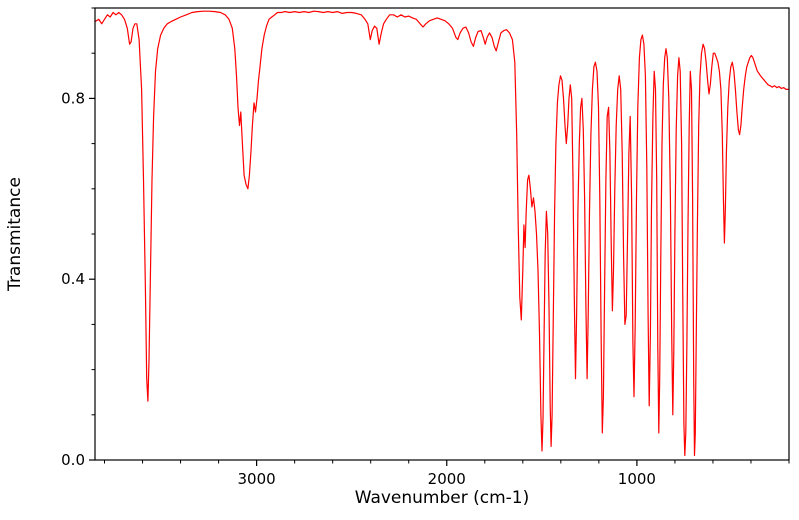 The width and height of the screenshot is (799, 520). What do you see at coordinates (73, 279) in the screenshot?
I see `y-tick-label: 0.4` at bounding box center [73, 279].